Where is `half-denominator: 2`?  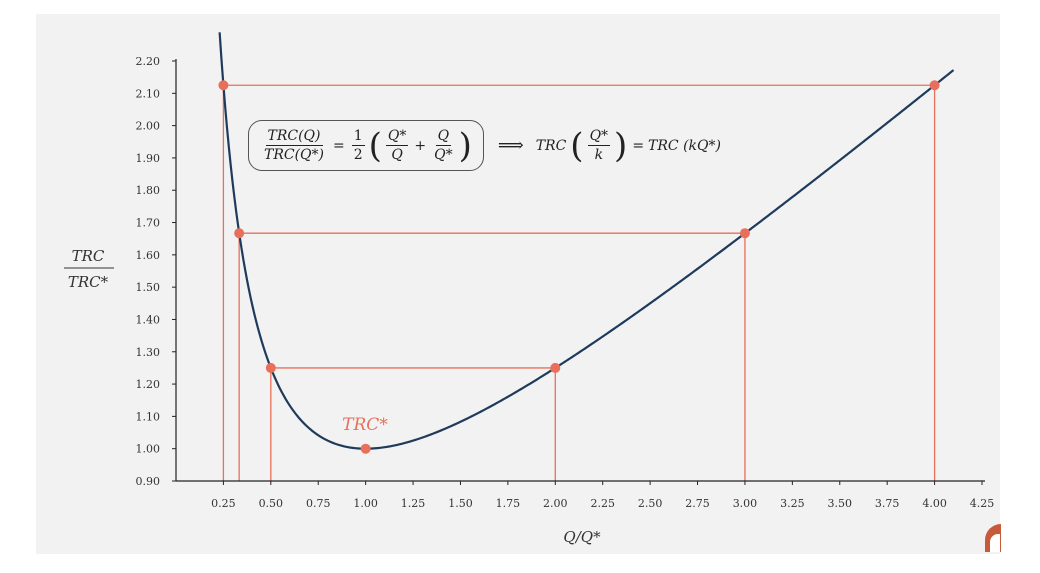
half-denominator: 2 is located at coordinates (358, 155).